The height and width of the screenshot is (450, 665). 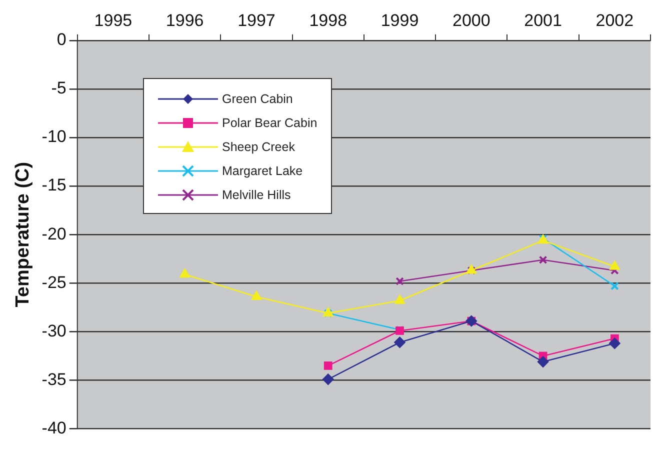 What do you see at coordinates (113, 20) in the screenshot?
I see `x-tick-label: 1995` at bounding box center [113, 20].